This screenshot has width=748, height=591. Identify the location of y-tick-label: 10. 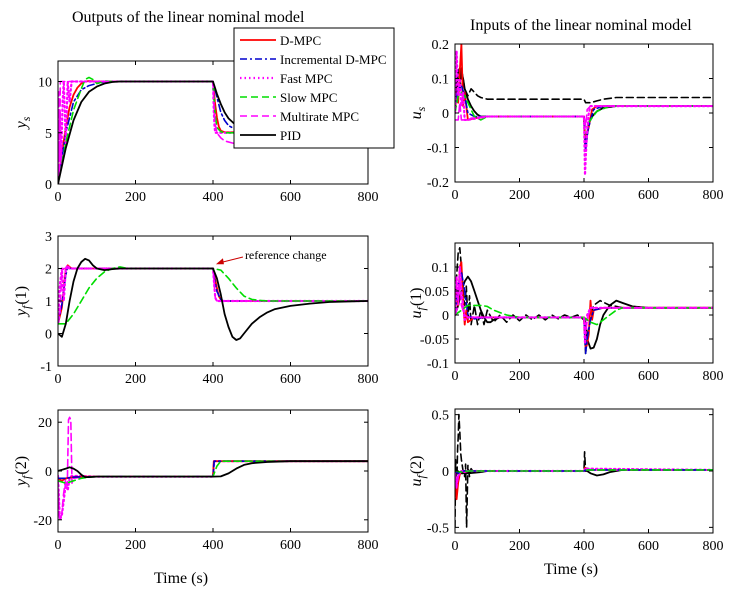
(45, 83).